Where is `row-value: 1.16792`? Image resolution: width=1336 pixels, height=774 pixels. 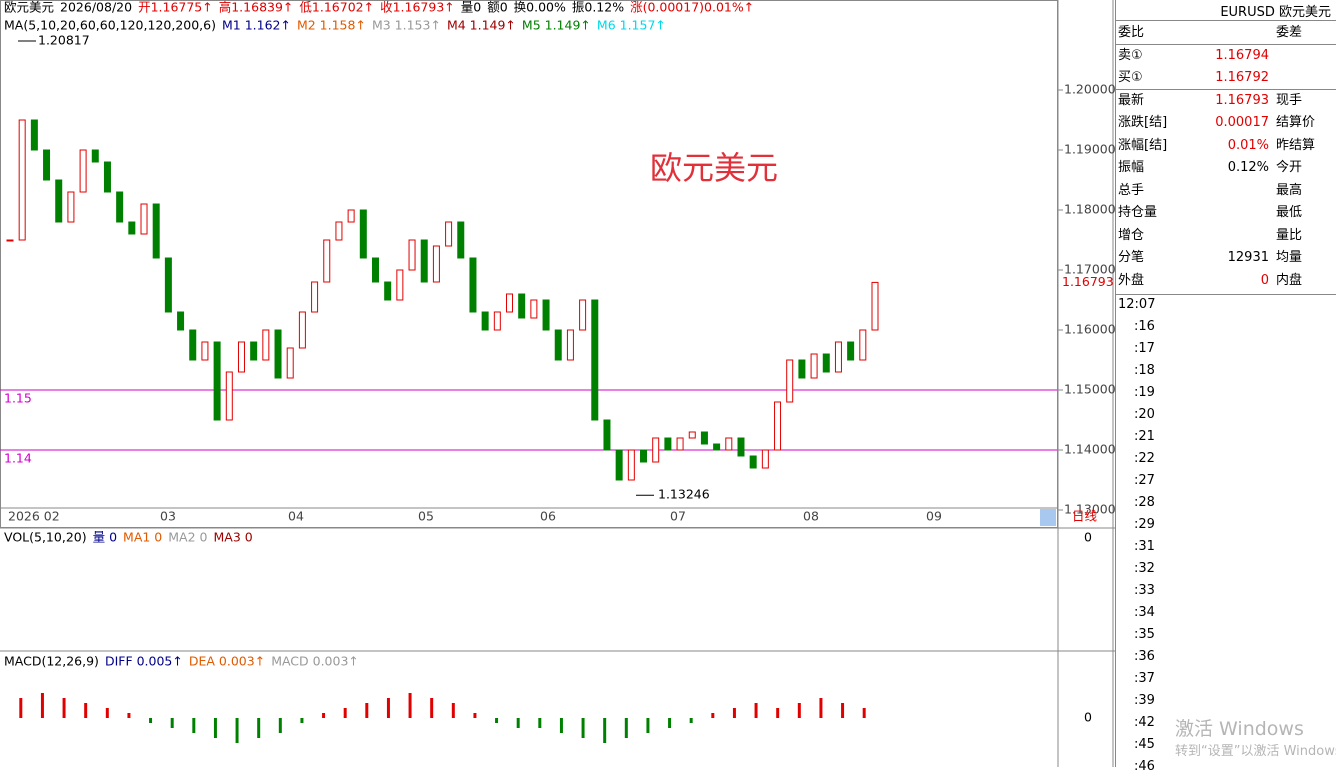
row-value: 1.16792 is located at coordinates (1242, 77).